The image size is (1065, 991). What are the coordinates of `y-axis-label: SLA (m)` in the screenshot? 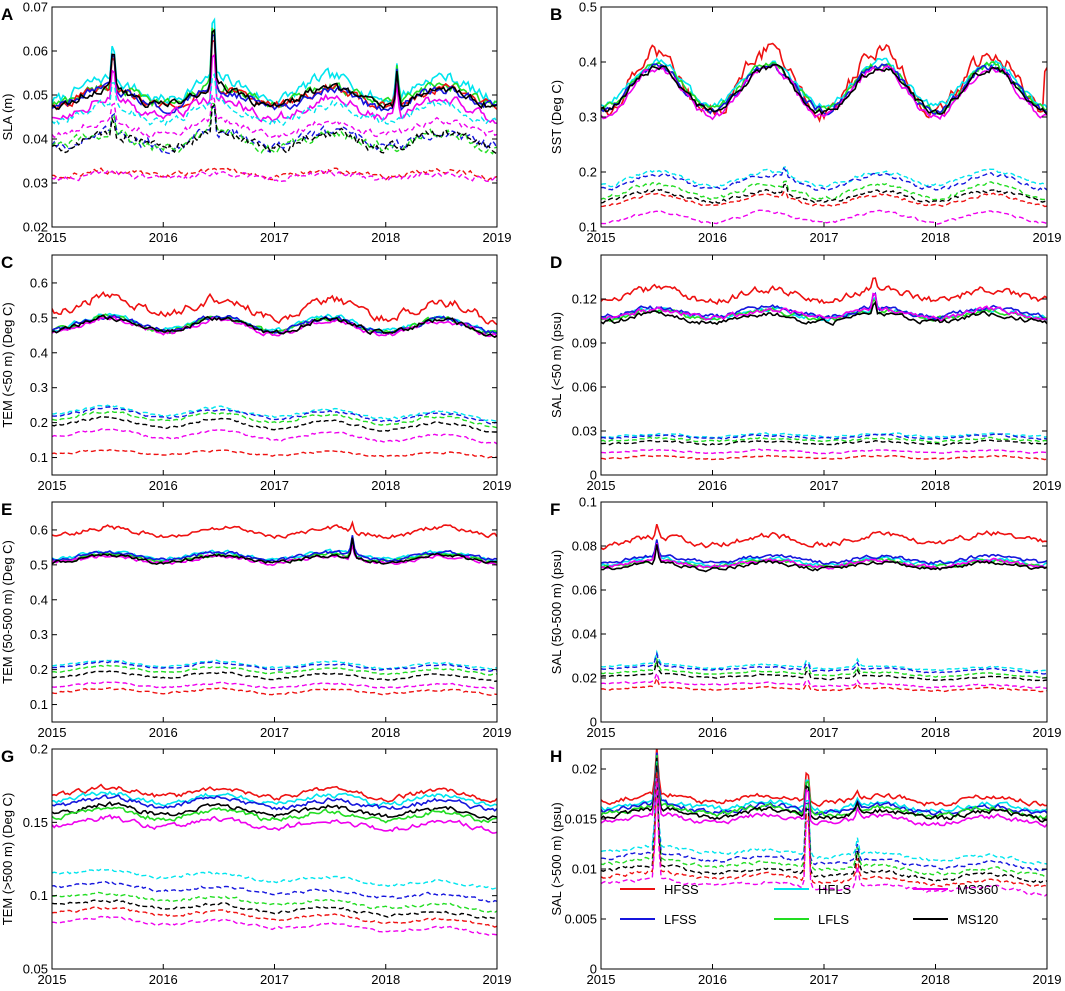 It's located at (7, 117).